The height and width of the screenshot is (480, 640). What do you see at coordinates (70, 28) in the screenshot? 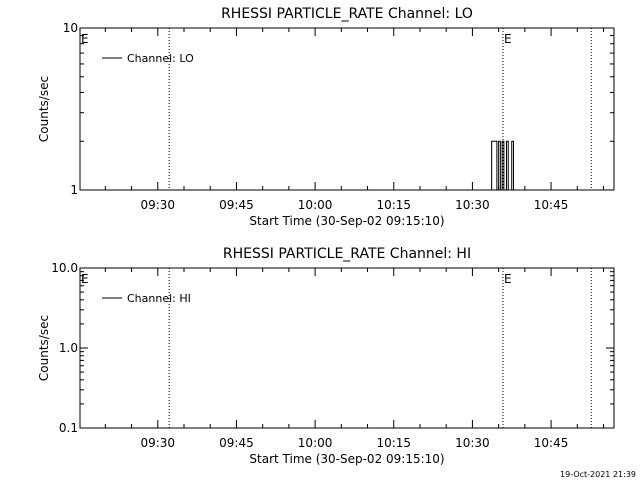
I see `y-tick-label: 10` at bounding box center [70, 28].